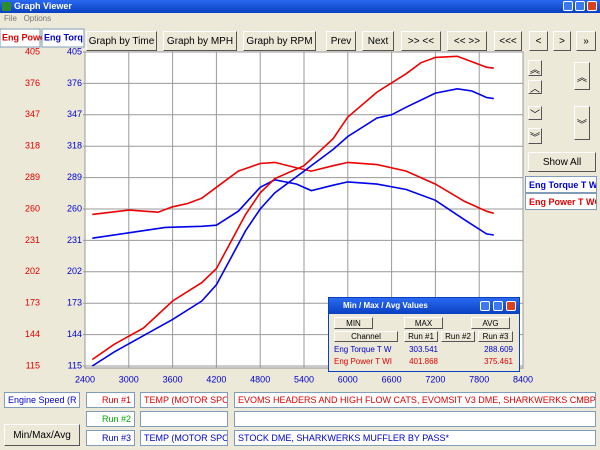 The height and width of the screenshot is (450, 600). What do you see at coordinates (32, 177) in the screenshot?
I see `y-tick-label: 289` at bounding box center [32, 177].